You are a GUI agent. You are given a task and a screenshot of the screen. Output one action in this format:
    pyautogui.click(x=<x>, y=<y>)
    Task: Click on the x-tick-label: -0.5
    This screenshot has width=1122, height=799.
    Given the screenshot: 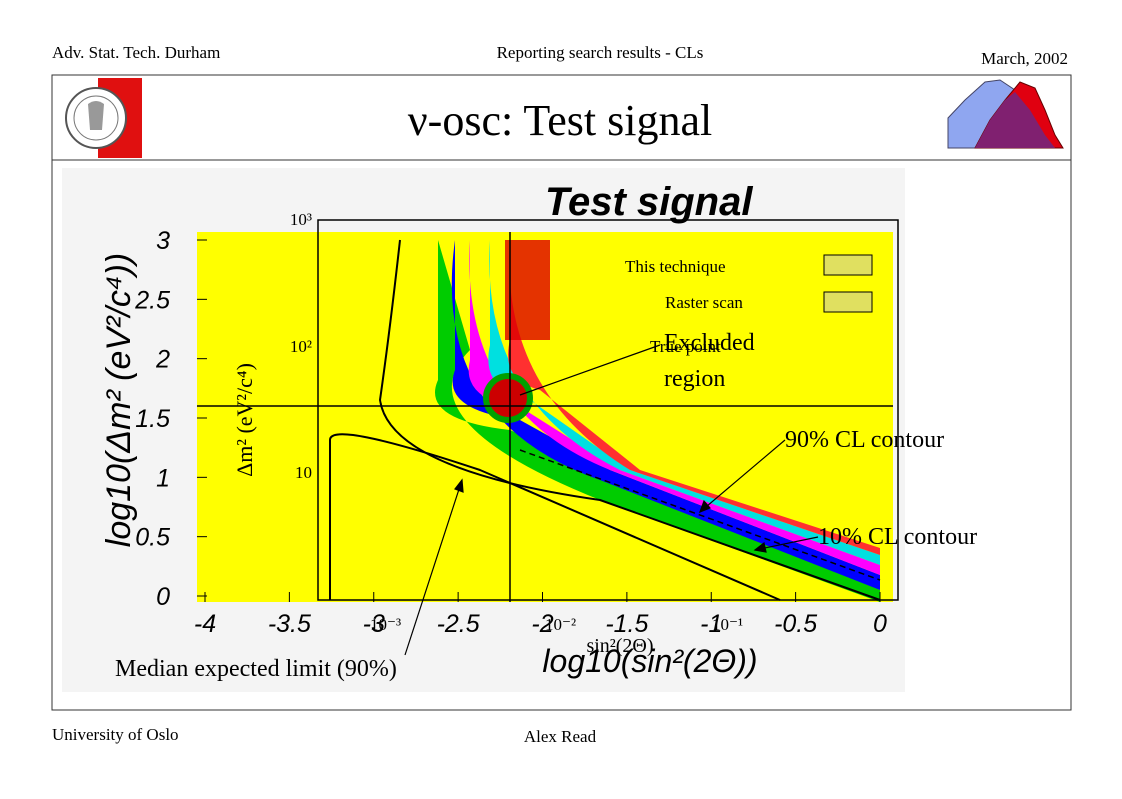 What is the action you would take?
    pyautogui.click(x=795, y=624)
    